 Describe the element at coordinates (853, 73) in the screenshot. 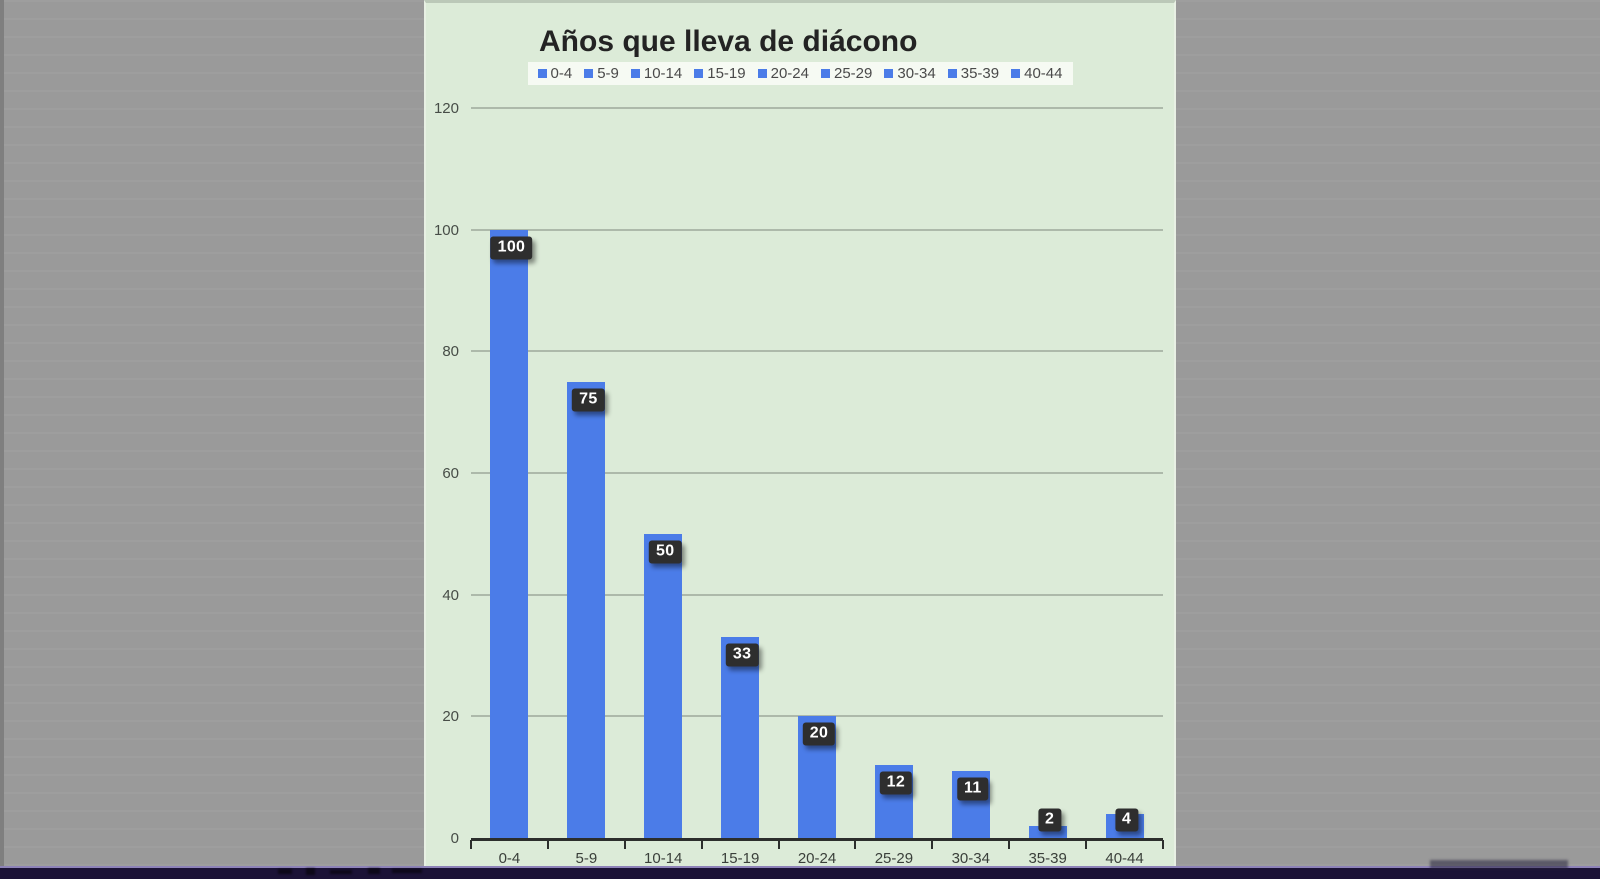

I see `legend-label: 25-29` at that location.